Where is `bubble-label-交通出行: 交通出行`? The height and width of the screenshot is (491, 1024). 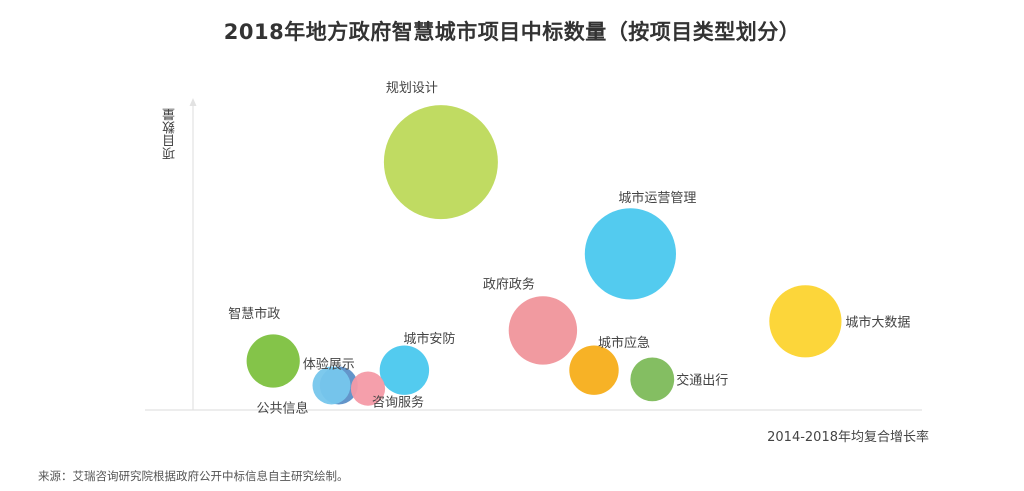
bubble-label-交通出行: 交通出行 is located at coordinates (702, 380).